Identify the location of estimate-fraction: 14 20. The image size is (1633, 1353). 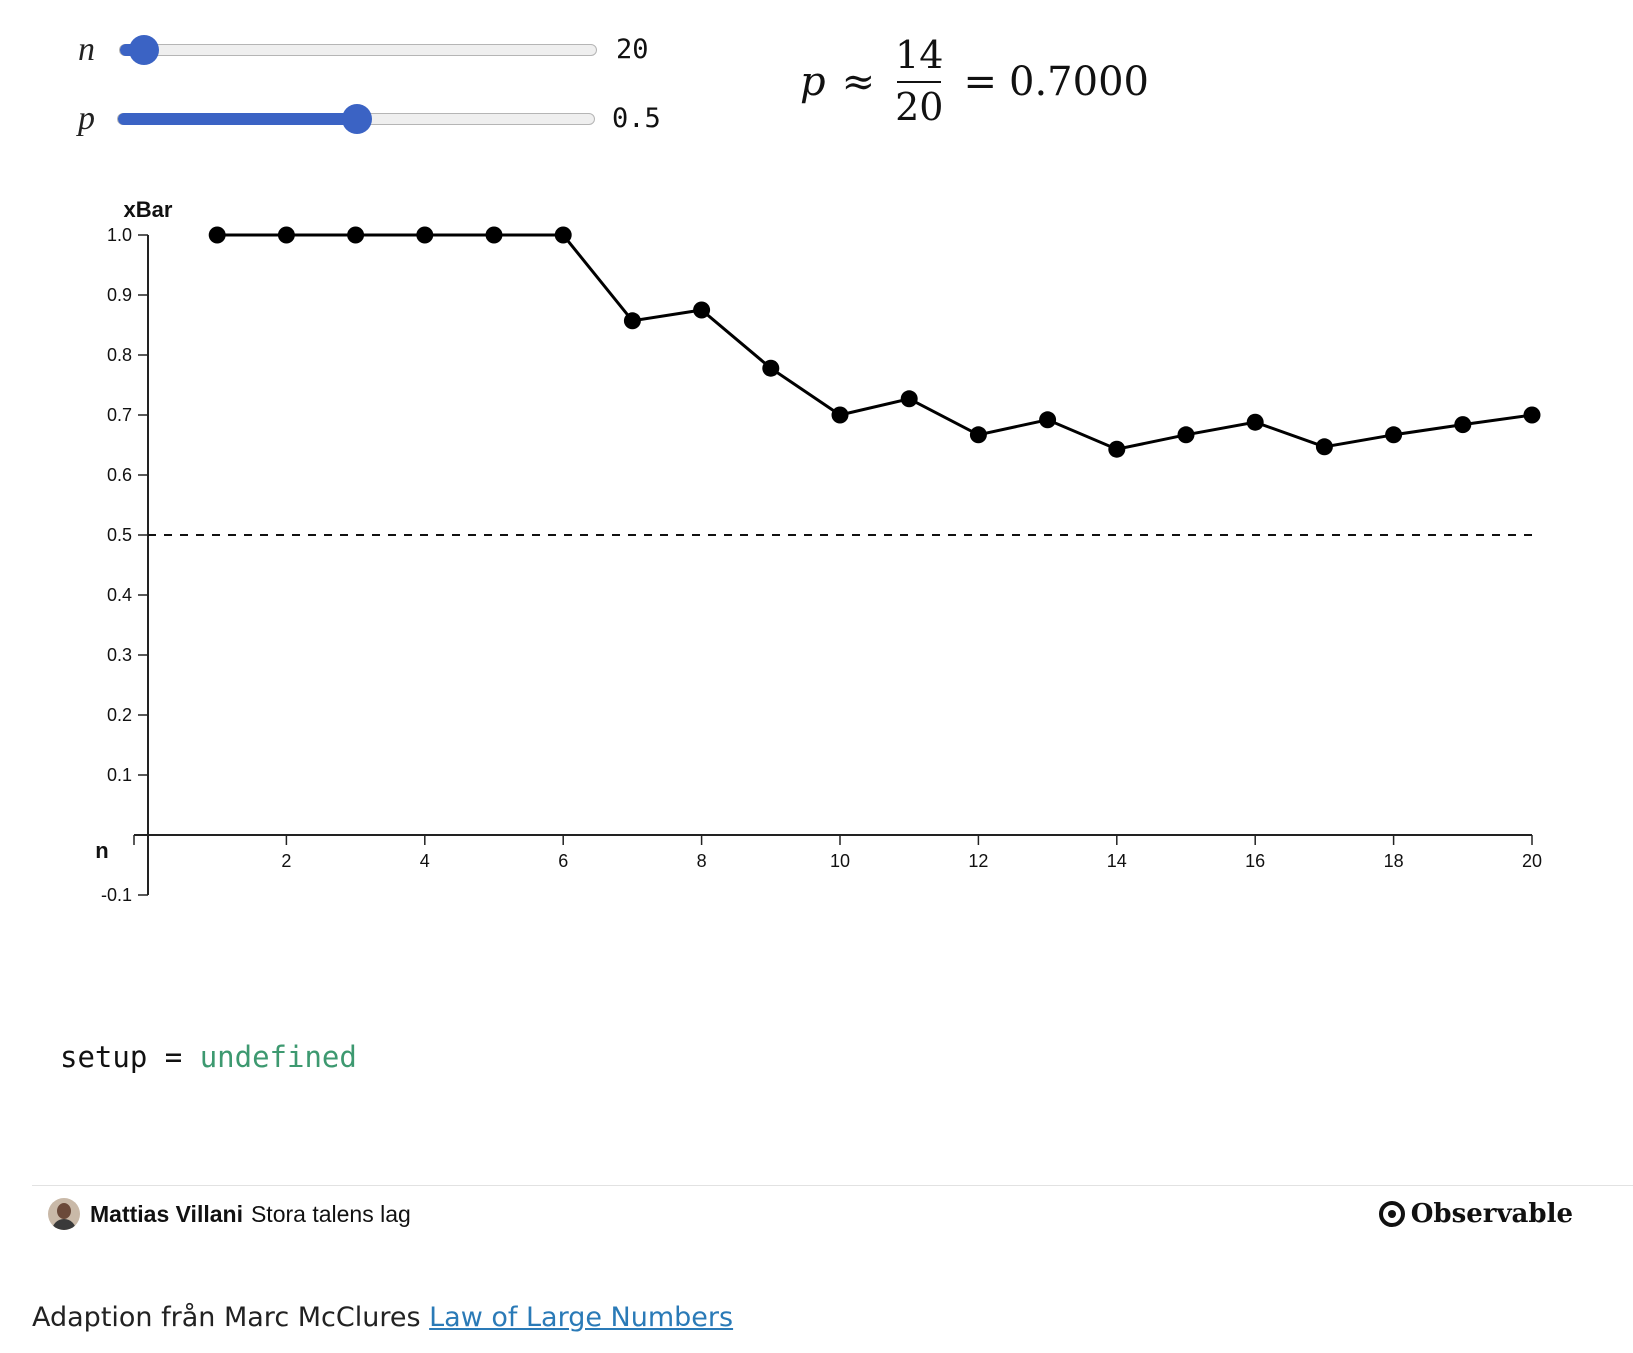
(919, 81).